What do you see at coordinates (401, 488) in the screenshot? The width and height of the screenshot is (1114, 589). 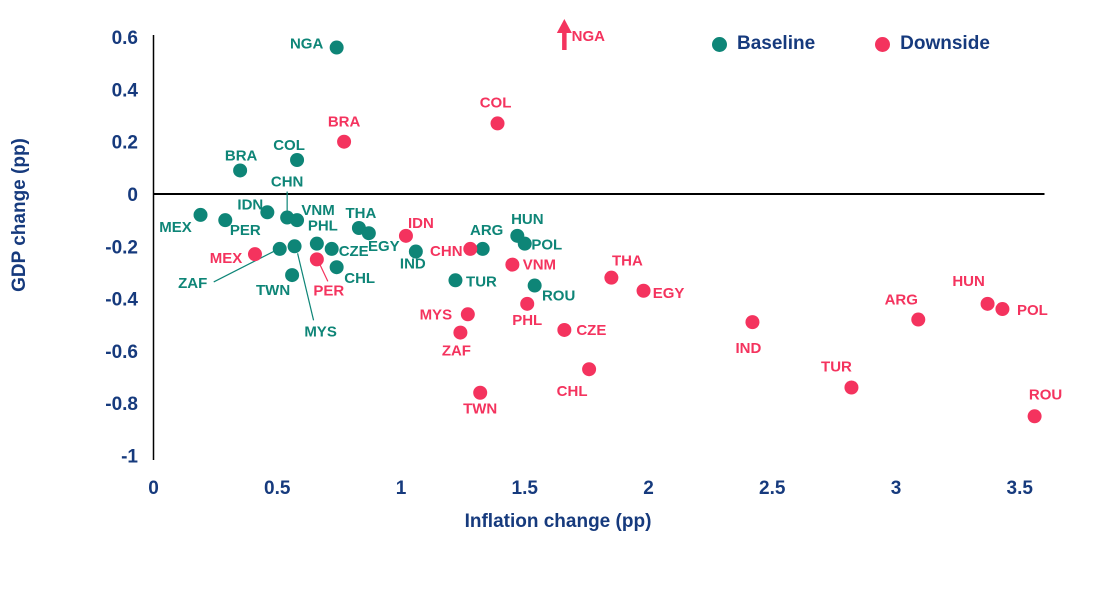 I see `x-tick-1: 1` at bounding box center [401, 488].